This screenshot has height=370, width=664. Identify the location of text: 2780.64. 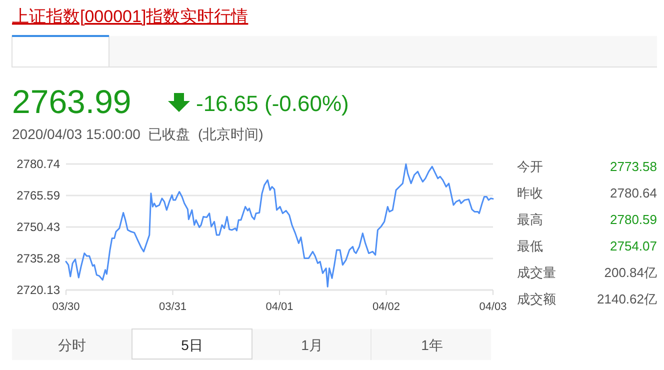
(633, 193).